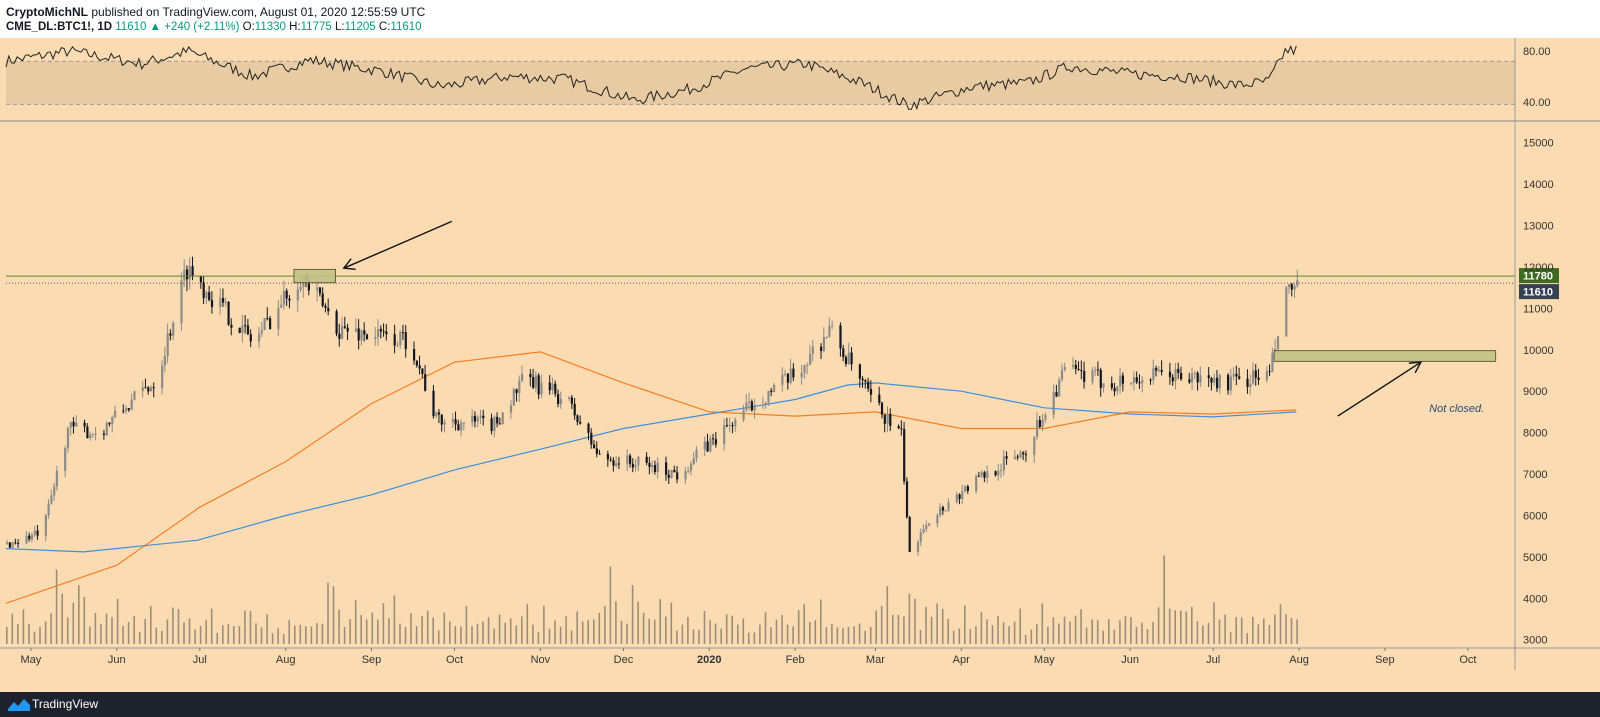 This screenshot has width=1600, height=717. I want to click on high-label: H:, so click(295, 27).